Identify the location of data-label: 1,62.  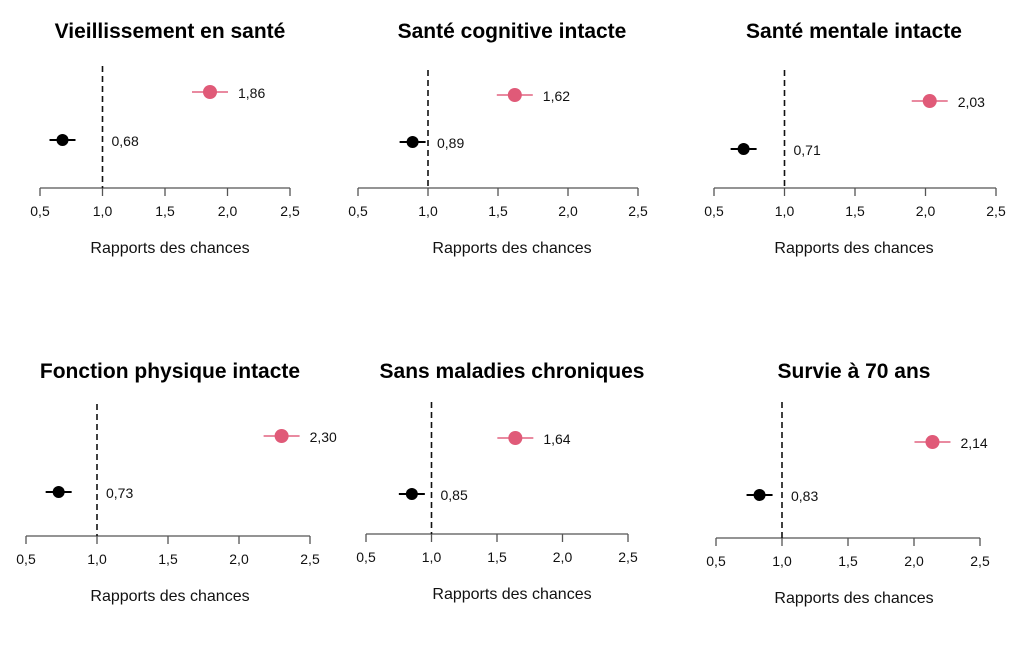
(556, 96).